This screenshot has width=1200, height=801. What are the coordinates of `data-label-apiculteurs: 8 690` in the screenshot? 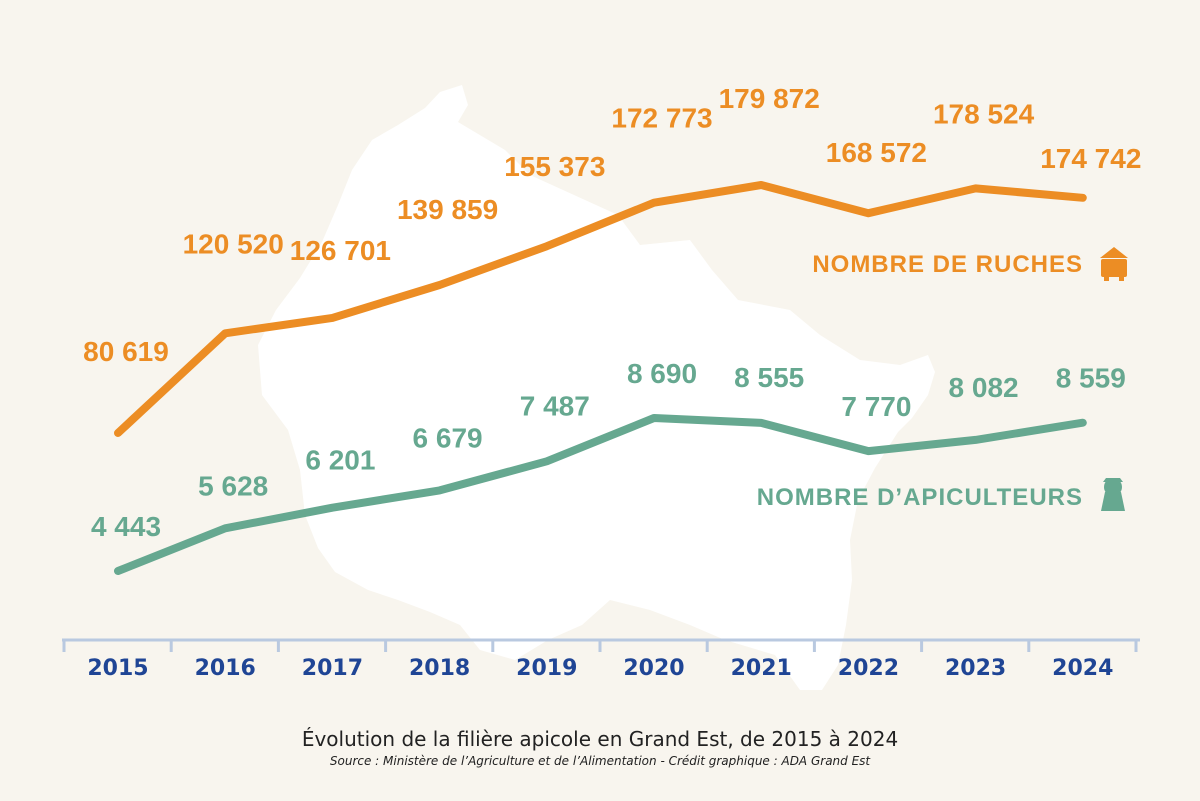 It's located at (662, 373).